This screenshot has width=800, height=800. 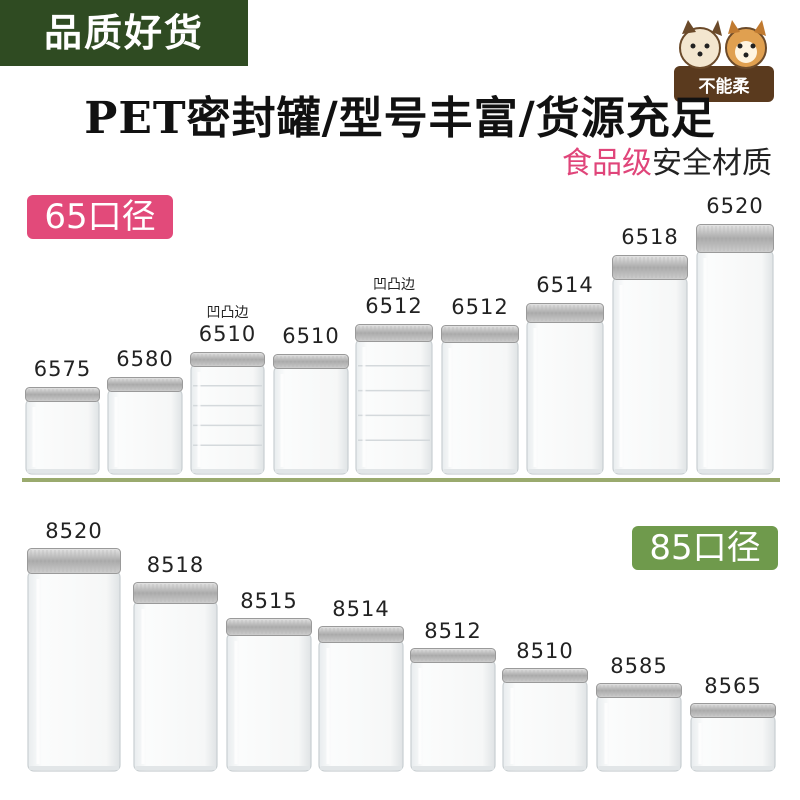 What do you see at coordinates (400, 118) in the screenshot?
I see `page-headline: PET密封罐/型号丰富/货源充足` at bounding box center [400, 118].